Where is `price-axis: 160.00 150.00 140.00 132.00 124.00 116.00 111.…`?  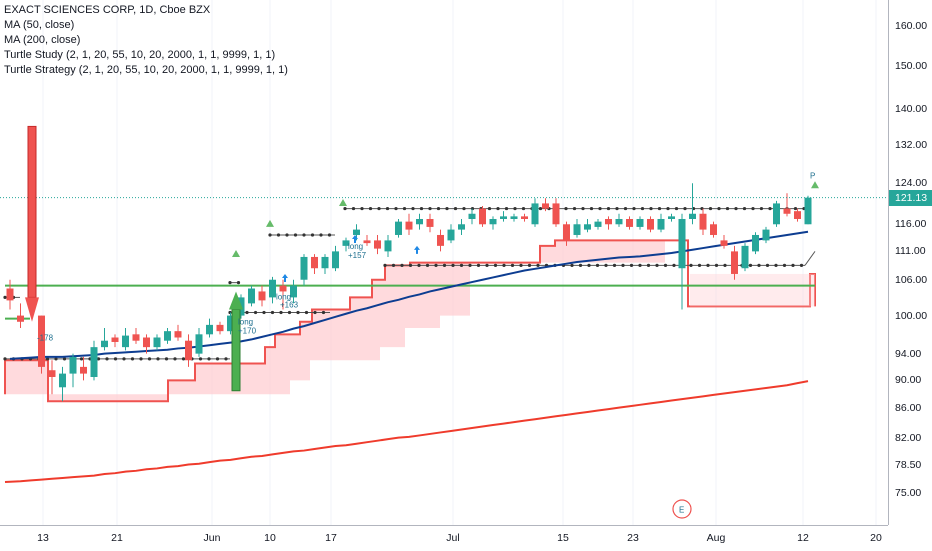
price-axis: 160.00 150.00 140.00 132.00 124.00 116.00 111.… is located at coordinates (910, 262).